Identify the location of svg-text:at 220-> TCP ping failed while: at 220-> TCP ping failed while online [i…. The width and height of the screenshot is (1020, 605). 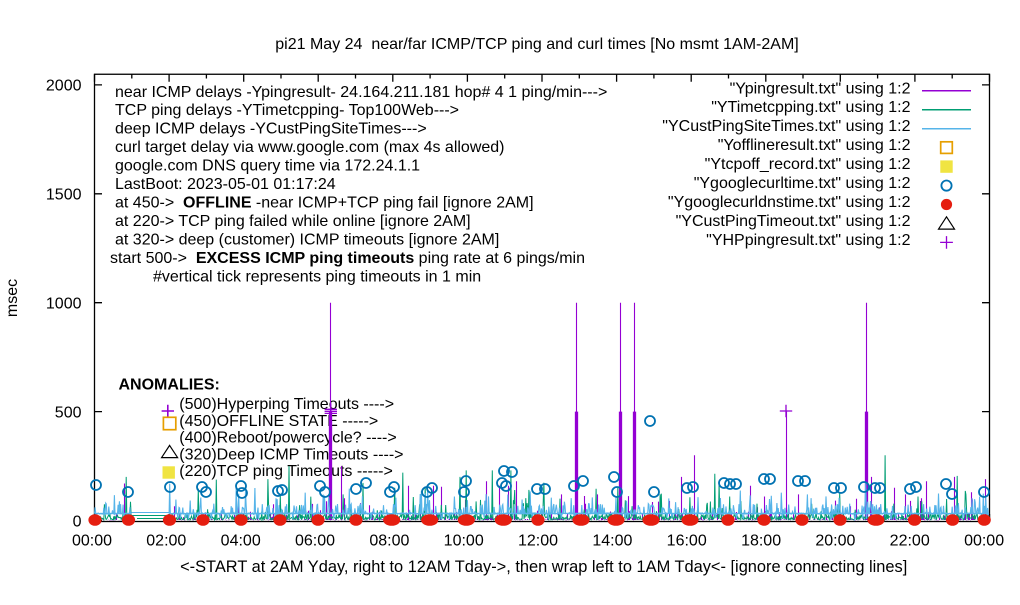
(293, 221).